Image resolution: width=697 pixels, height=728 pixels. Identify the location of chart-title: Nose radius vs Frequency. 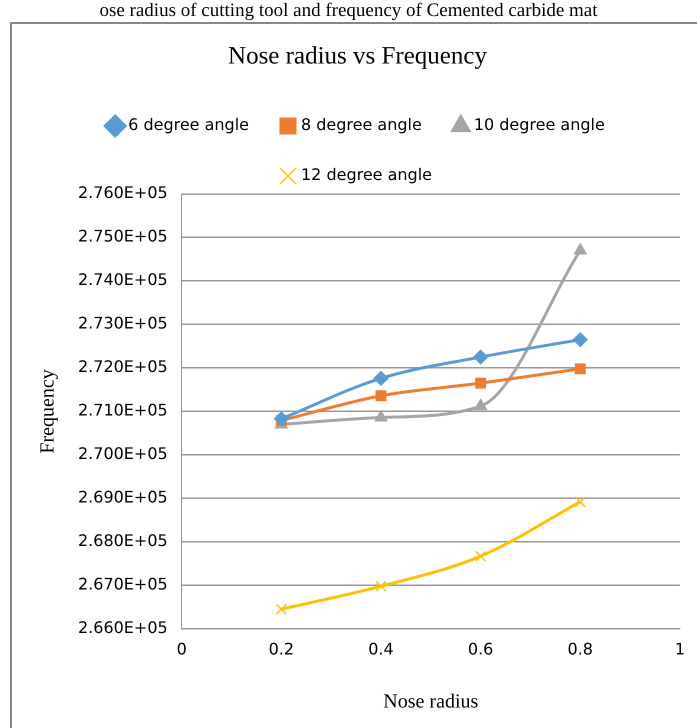
(358, 56).